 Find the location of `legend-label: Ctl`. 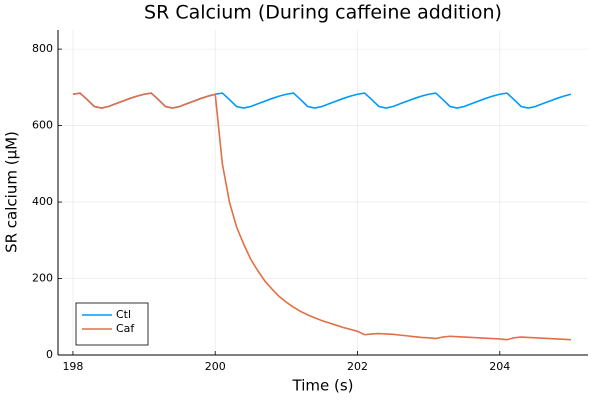

legend-label: Ctl is located at coordinates (123, 314).